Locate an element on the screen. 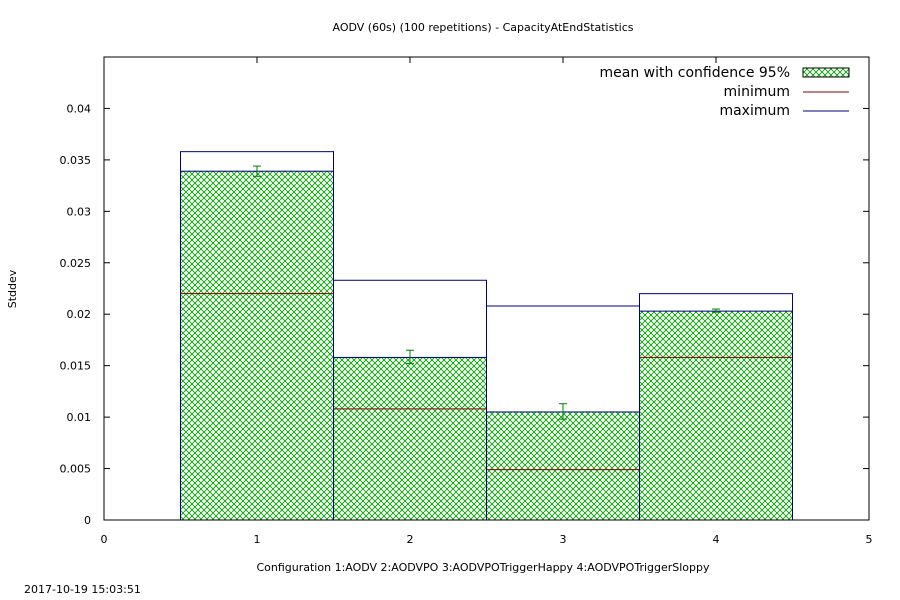 The width and height of the screenshot is (900, 600). y-axis-label: Stddev is located at coordinates (12, 288).